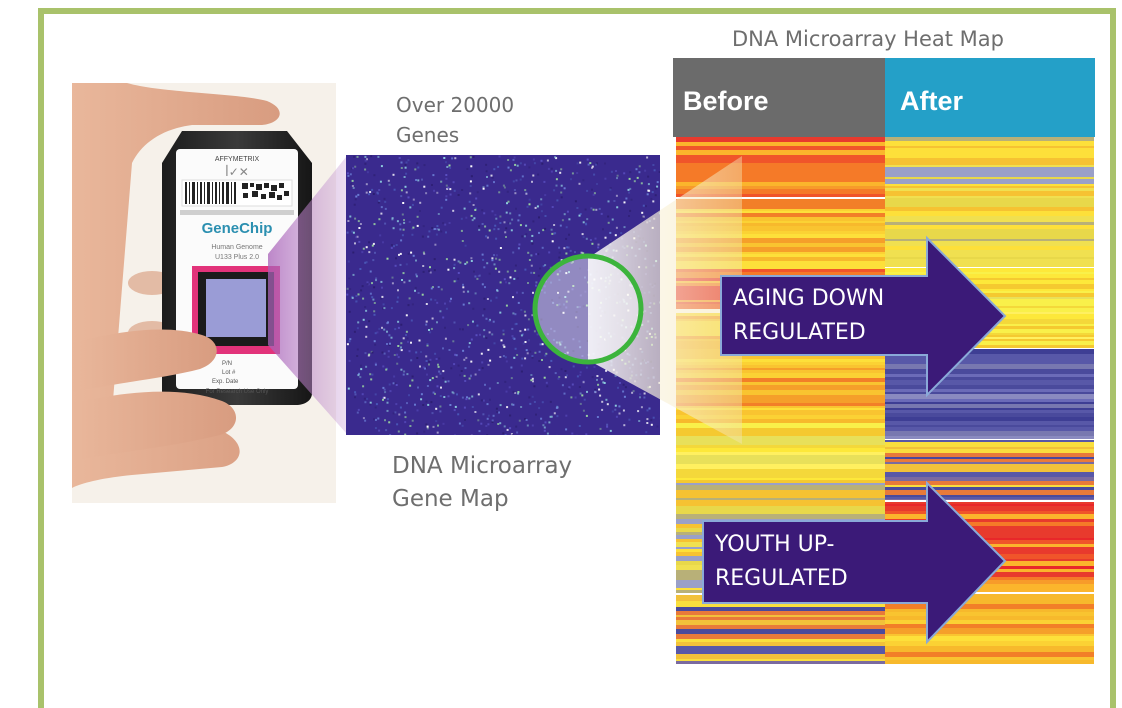 This screenshot has width=1122, height=708. What do you see at coordinates (808, 333) in the screenshot?
I see `aging-arrow-line2: REGULATED` at bounding box center [808, 333].